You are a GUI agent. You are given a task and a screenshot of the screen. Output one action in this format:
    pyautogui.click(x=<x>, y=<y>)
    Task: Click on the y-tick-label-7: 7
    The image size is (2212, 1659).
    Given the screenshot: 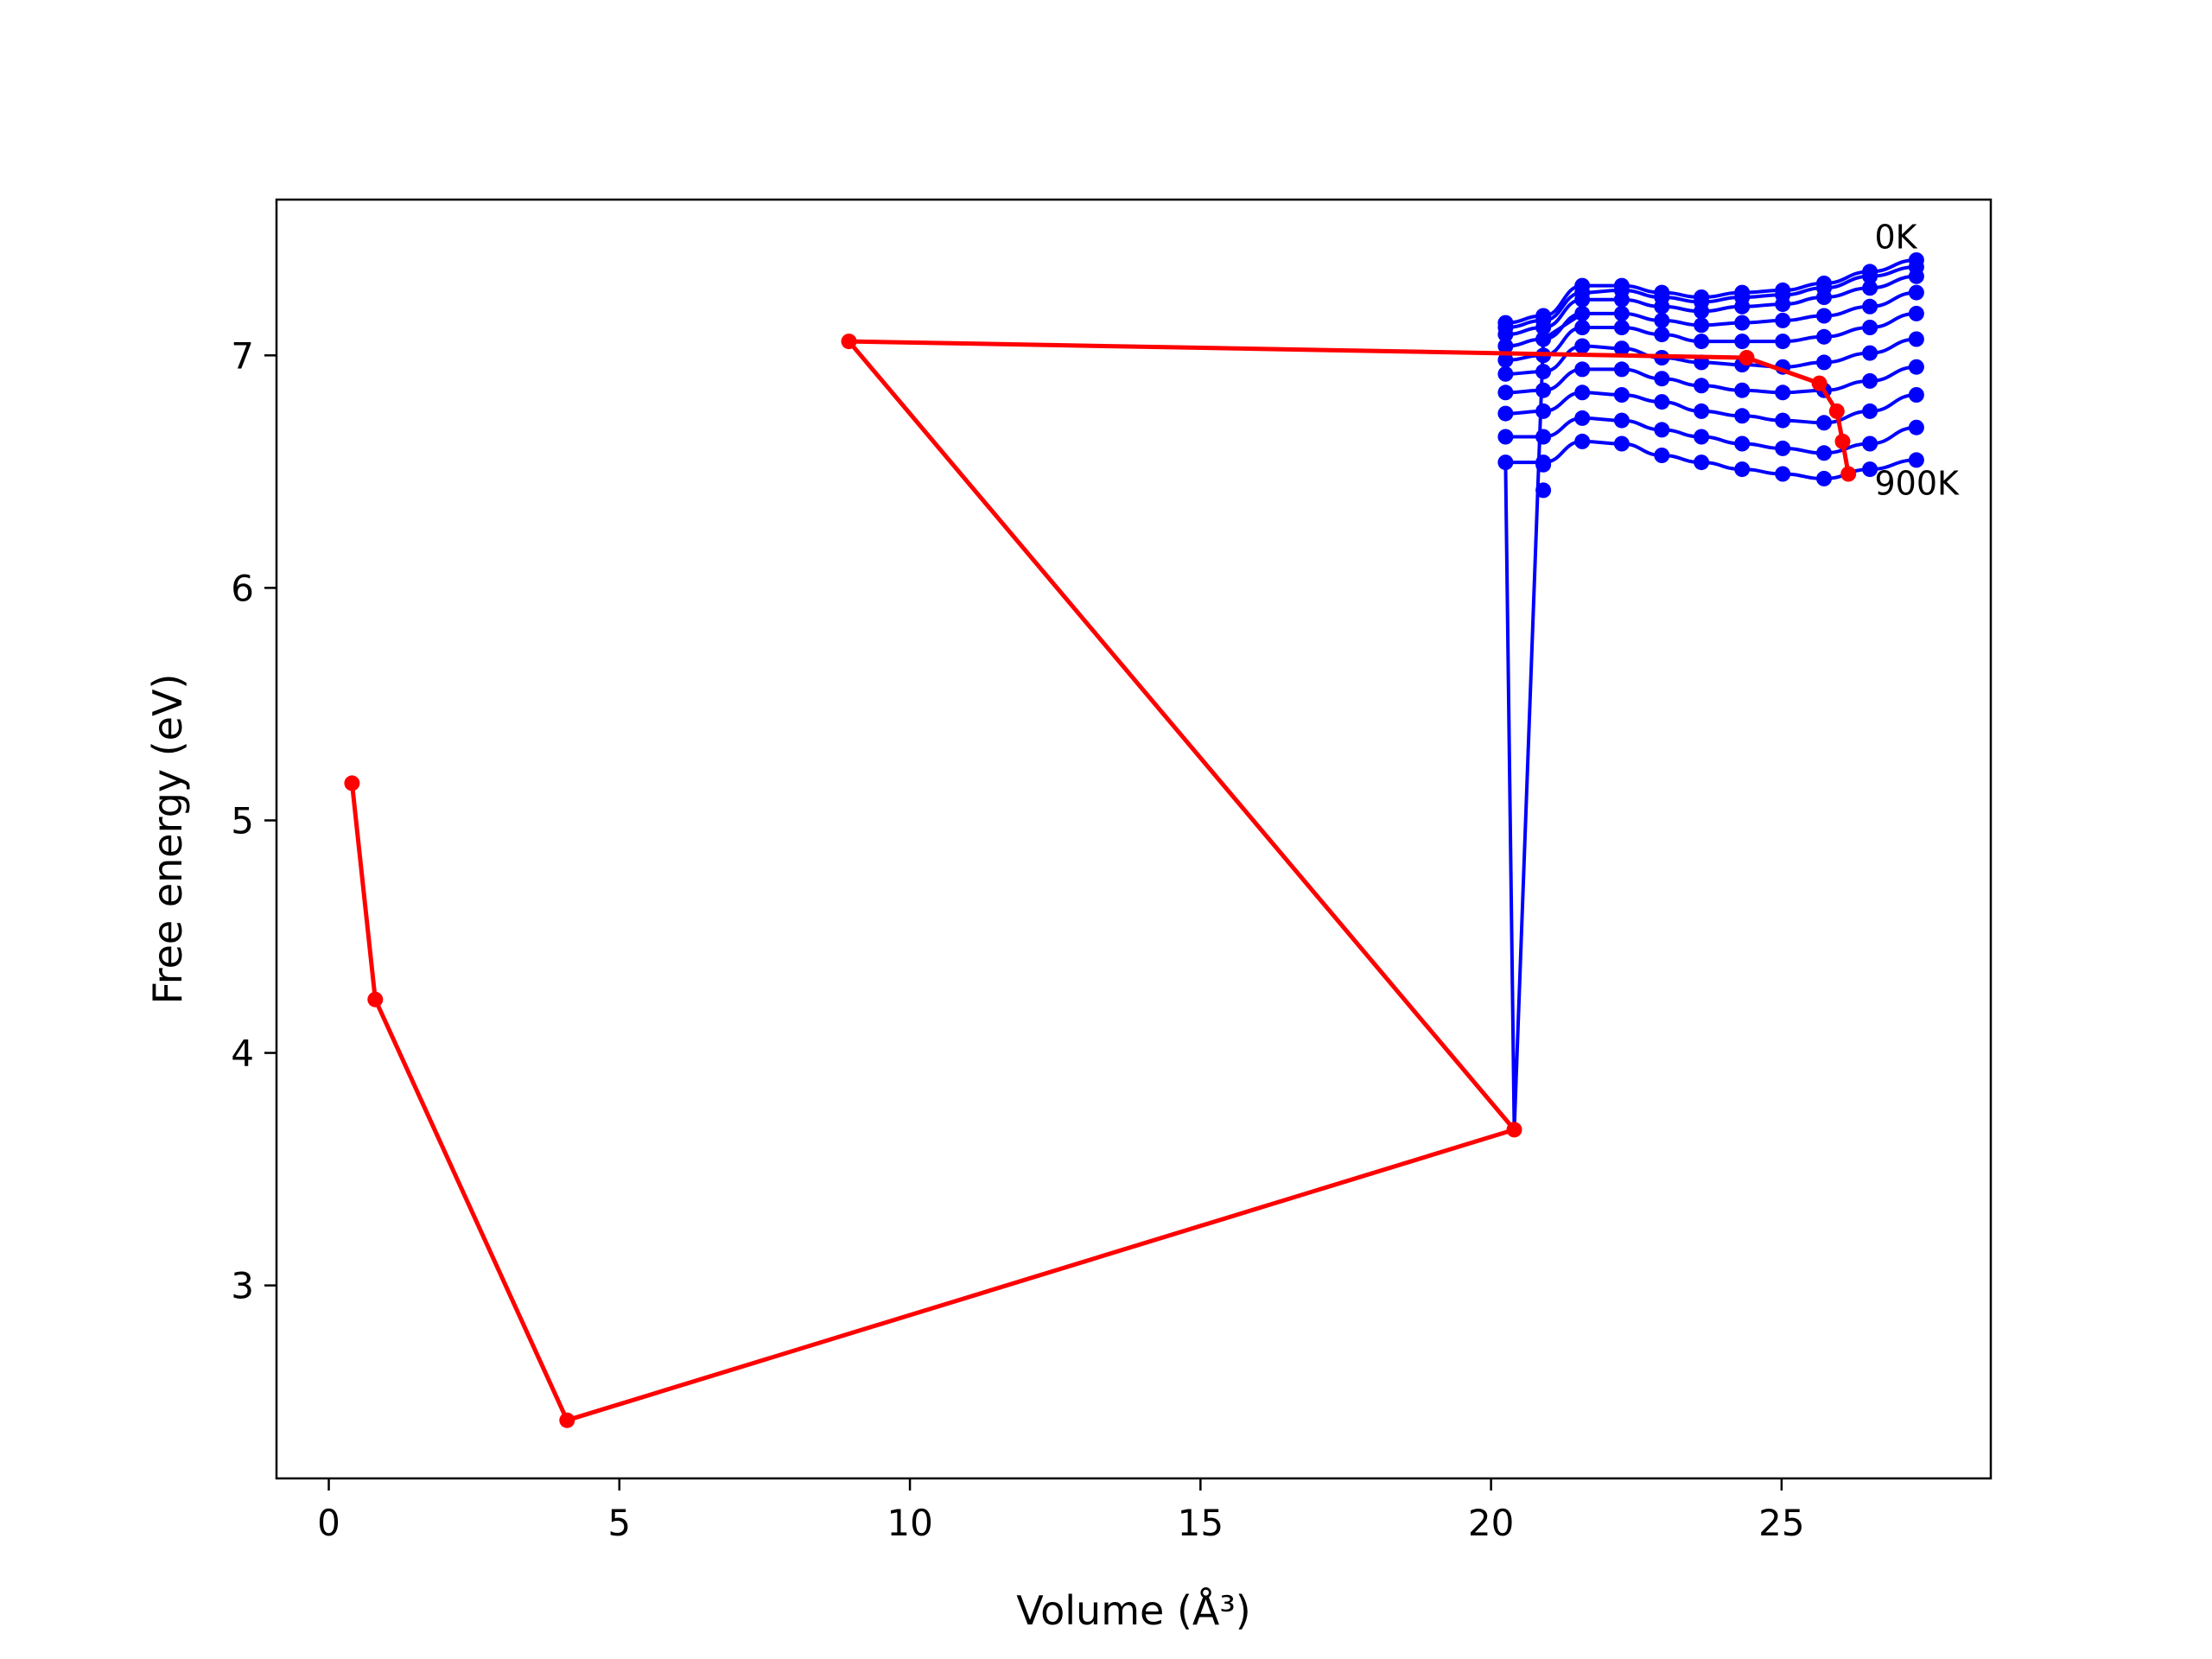 What is the action you would take?
    pyautogui.click(x=242, y=355)
    